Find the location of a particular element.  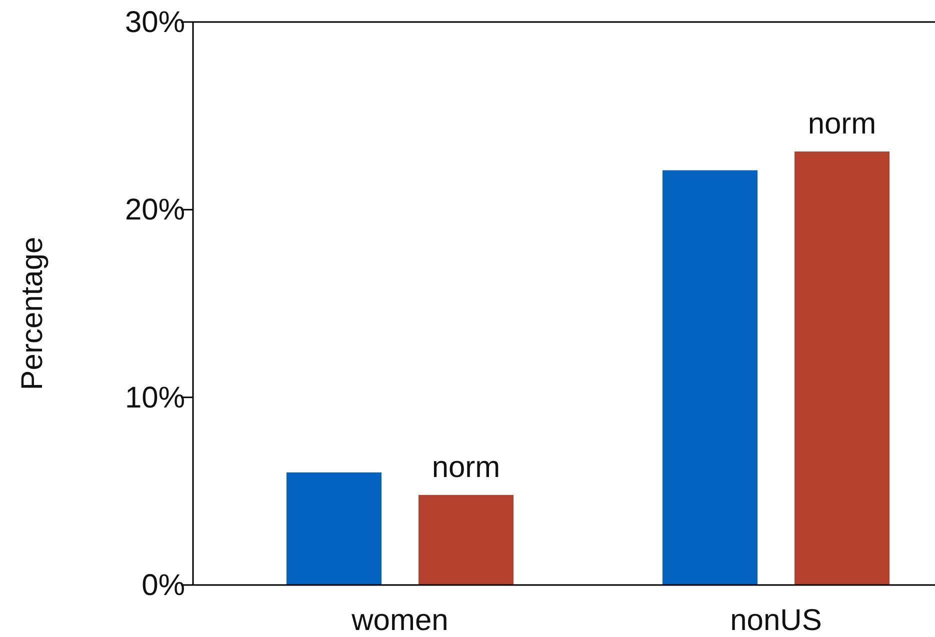

x-tick-label: women is located at coordinates (399, 620).